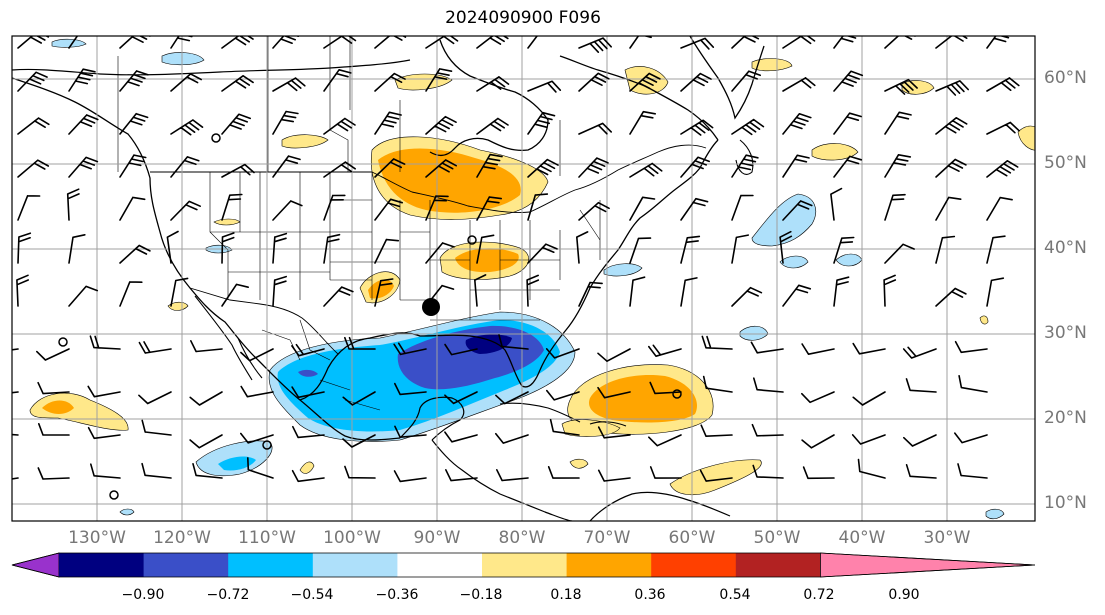  What do you see at coordinates (928, 565) in the screenshot?
I see `colorbar-extend-high` at bounding box center [928, 565].